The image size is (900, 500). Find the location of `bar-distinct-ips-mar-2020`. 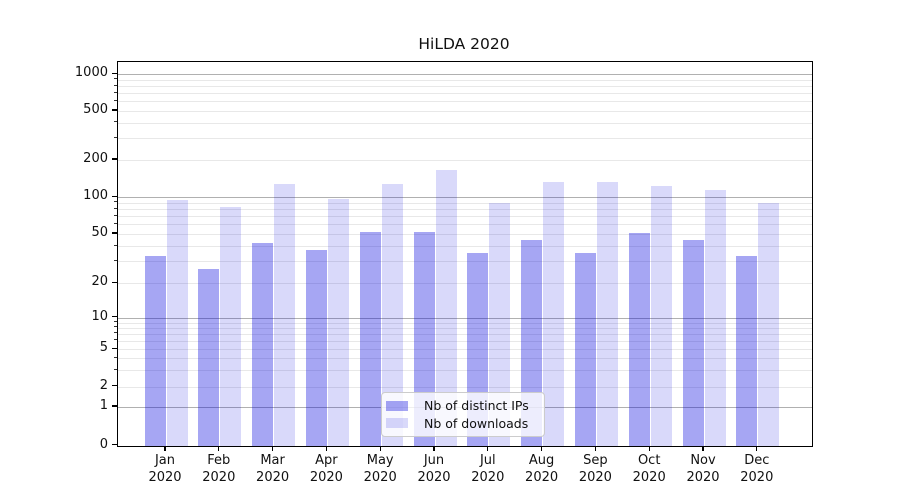

bar-distinct-ips-mar-2020 is located at coordinates (263, 344).